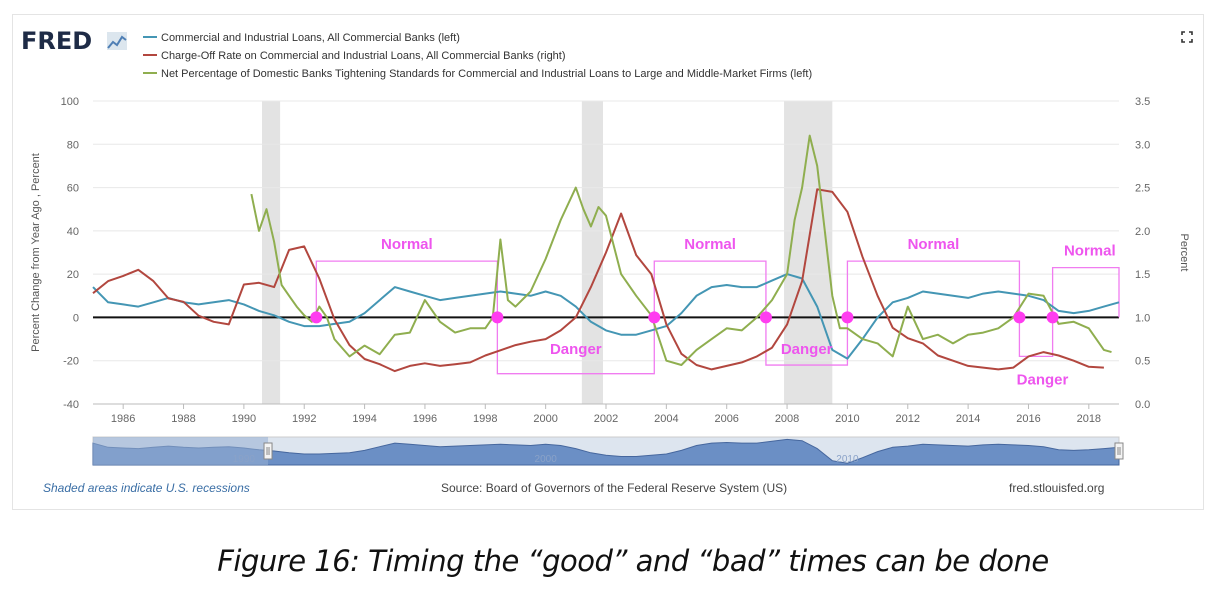  I want to click on y-tick-left-5: 60, so click(73, 189).